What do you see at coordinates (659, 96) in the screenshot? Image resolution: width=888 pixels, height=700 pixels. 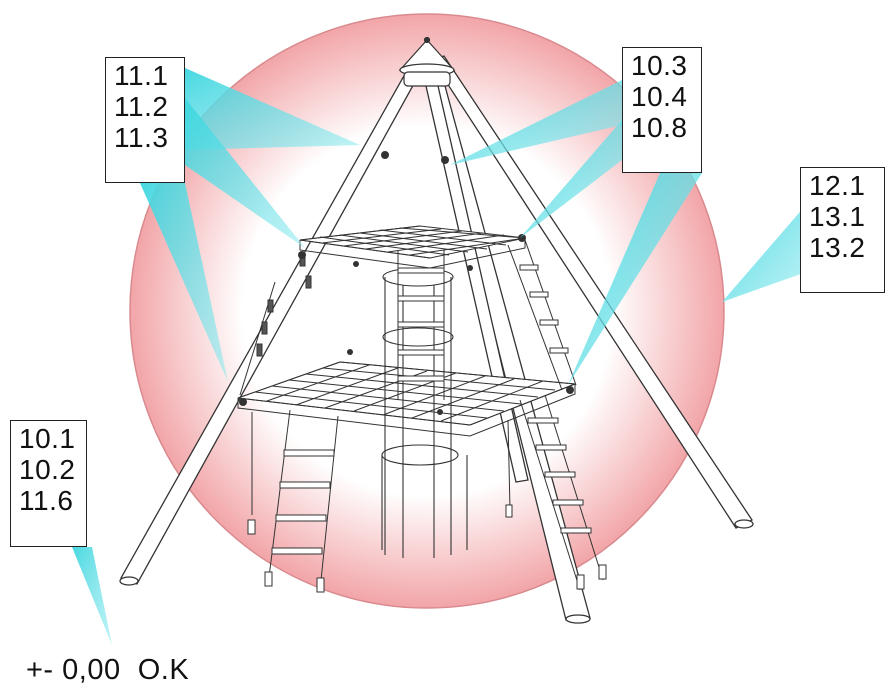 I see `callout-ref-10-4: 10.4` at bounding box center [659, 96].